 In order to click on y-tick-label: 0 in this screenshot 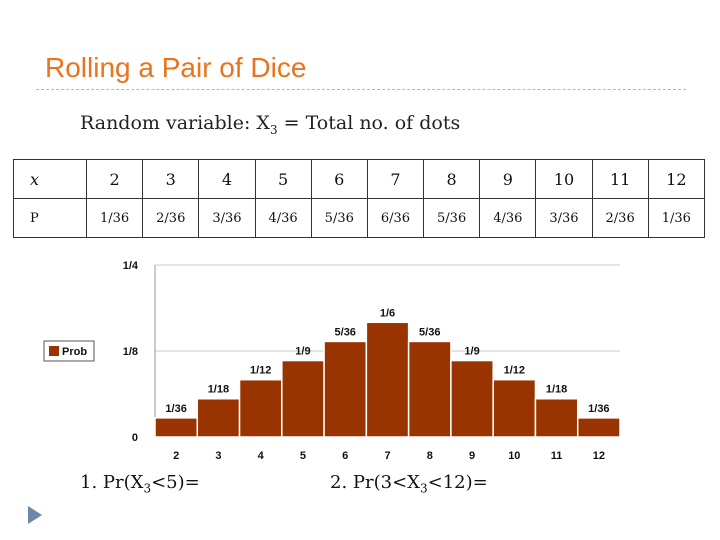, I will do `click(135, 438)`.